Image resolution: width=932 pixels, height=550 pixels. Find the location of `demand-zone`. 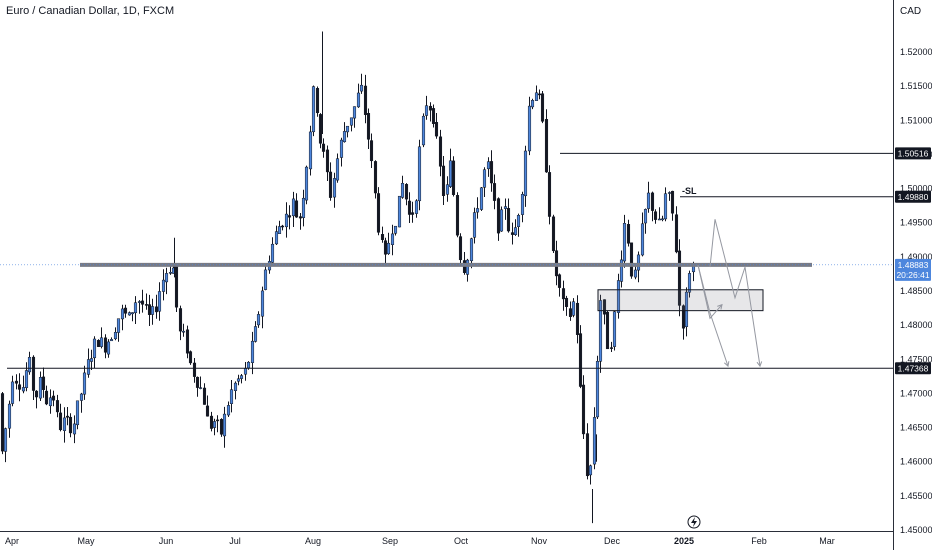

demand-zone is located at coordinates (680, 300).